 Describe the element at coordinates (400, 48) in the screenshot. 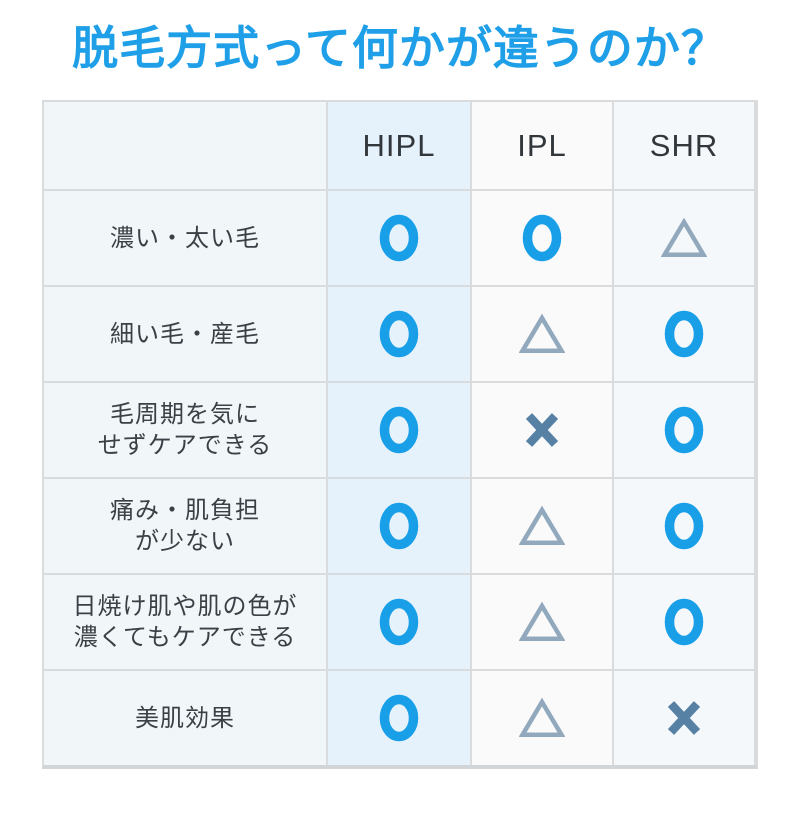

I see `page-title: 脱毛方式って何かが違うのか？` at that location.